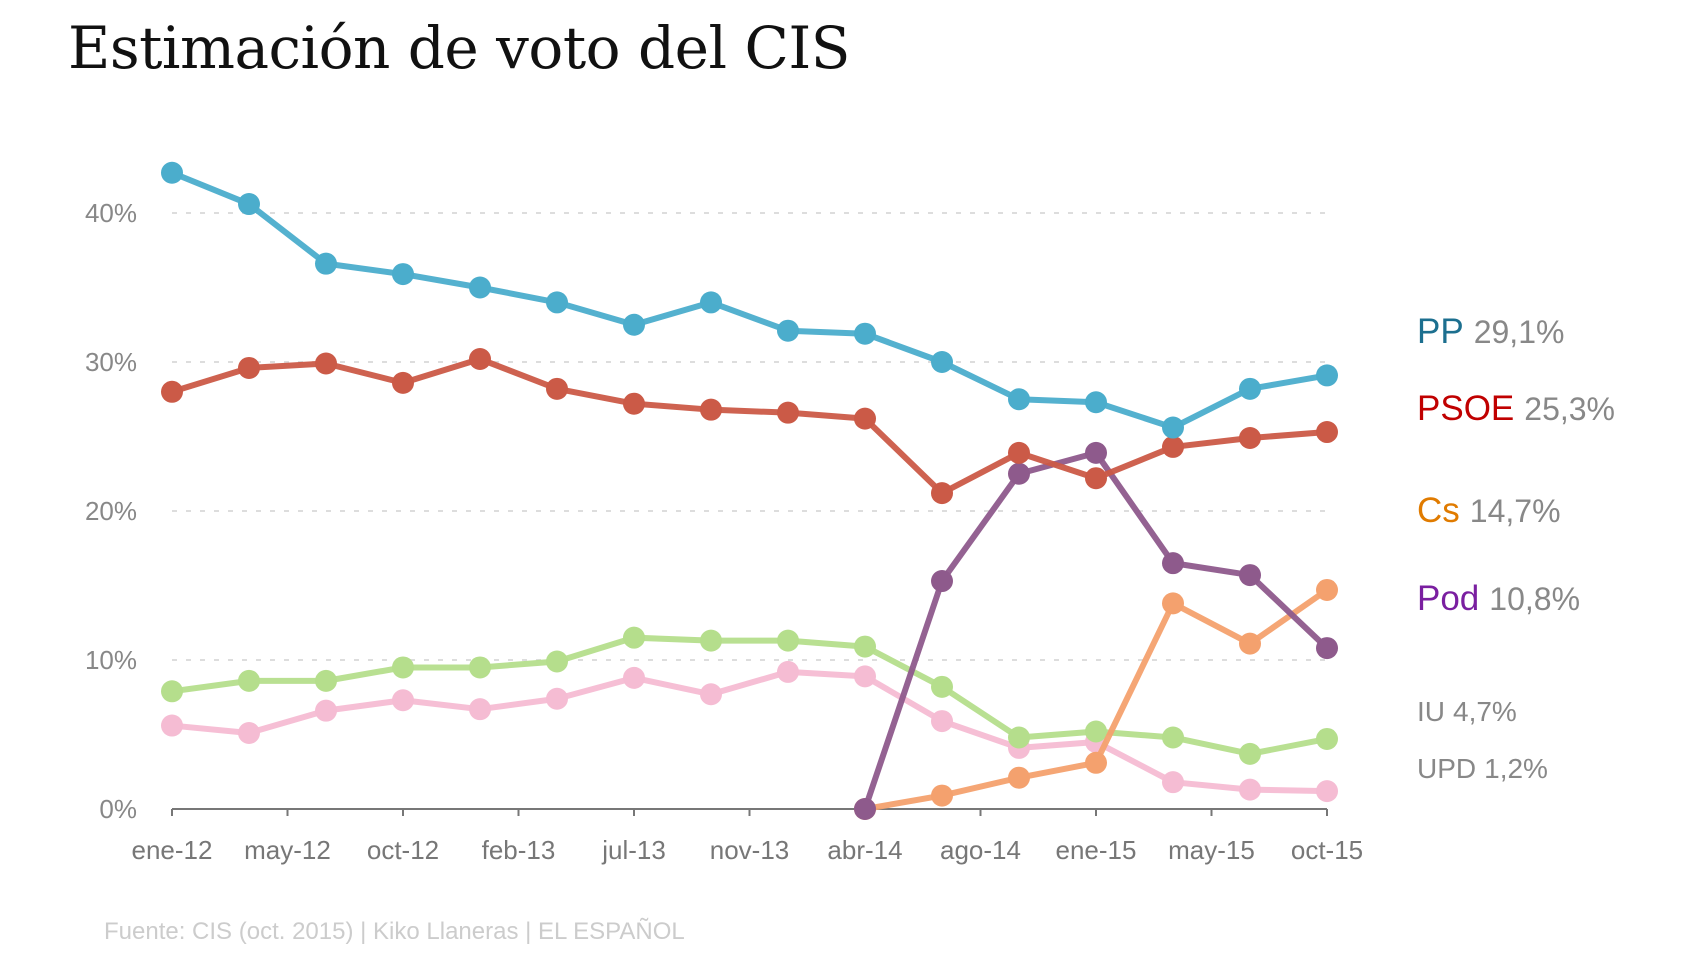 This screenshot has height=960, width=1706. I want to click on series-line-iu, so click(749, 695).